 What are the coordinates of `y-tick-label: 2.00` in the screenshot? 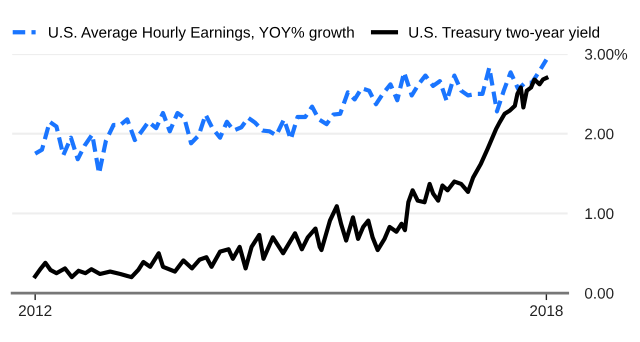 It's located at (599, 134).